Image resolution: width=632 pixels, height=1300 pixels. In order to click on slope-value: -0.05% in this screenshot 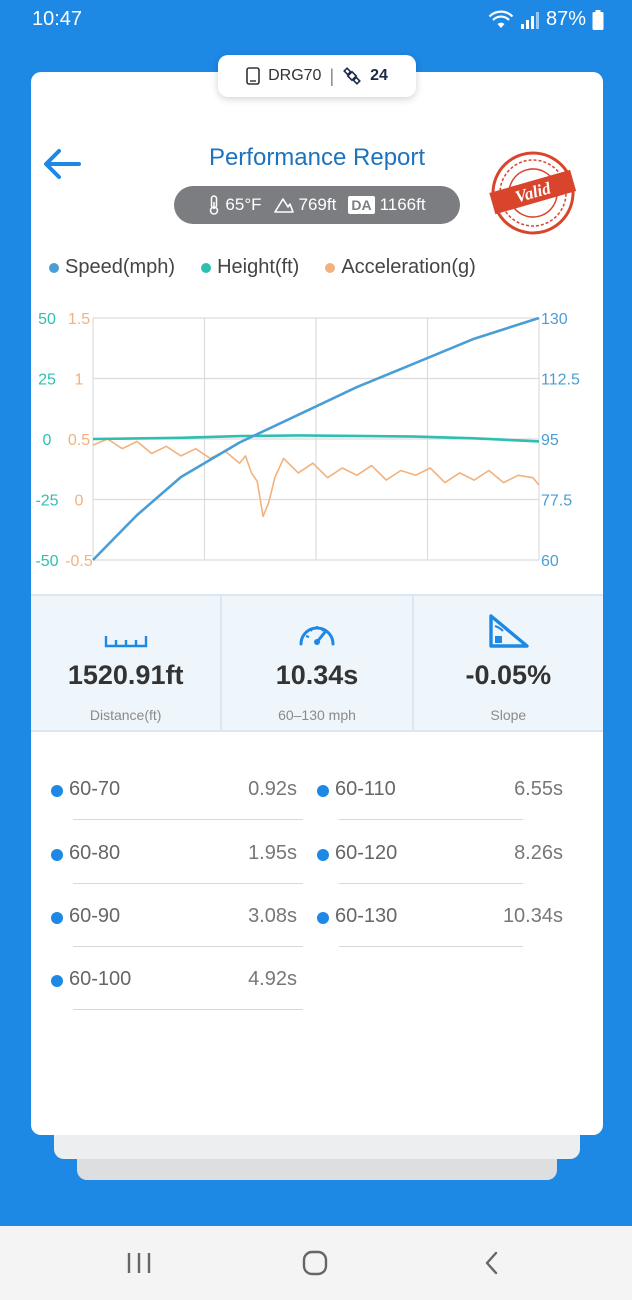, I will do `click(508, 675)`.